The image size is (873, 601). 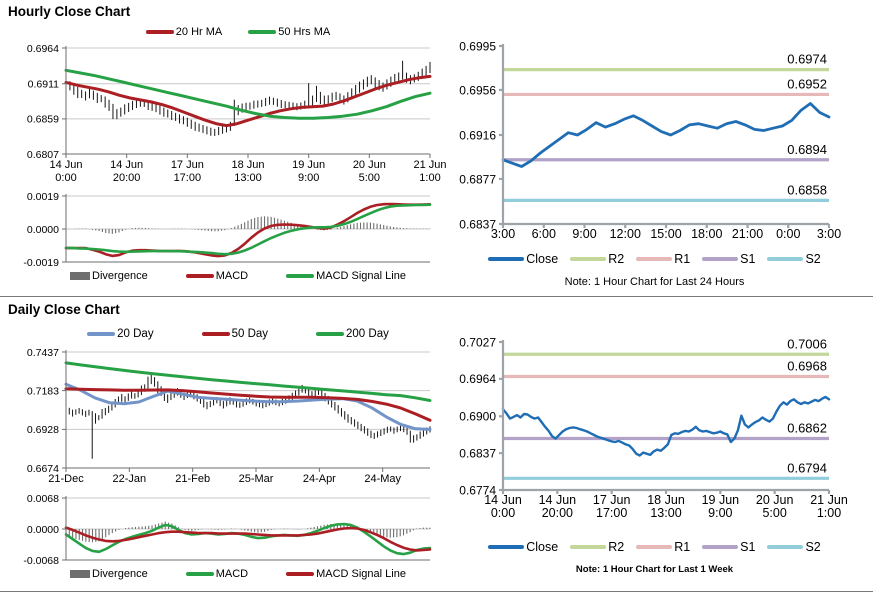 I want to click on svg-text: 0.6964, so click(x=43, y=49).